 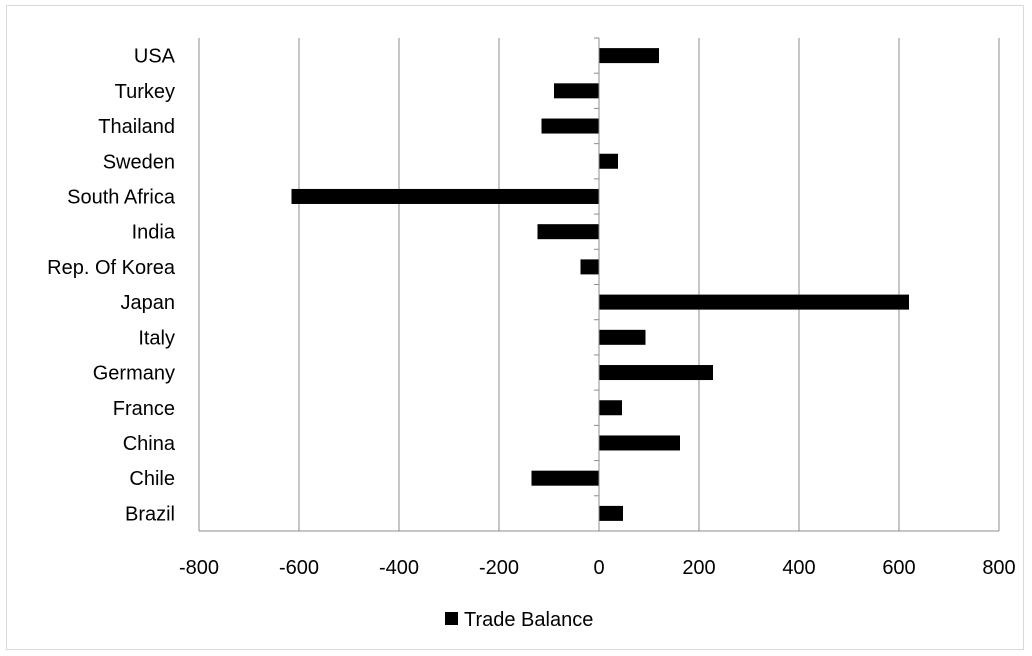 I want to click on legend: Trade Balance, so click(x=519, y=620).